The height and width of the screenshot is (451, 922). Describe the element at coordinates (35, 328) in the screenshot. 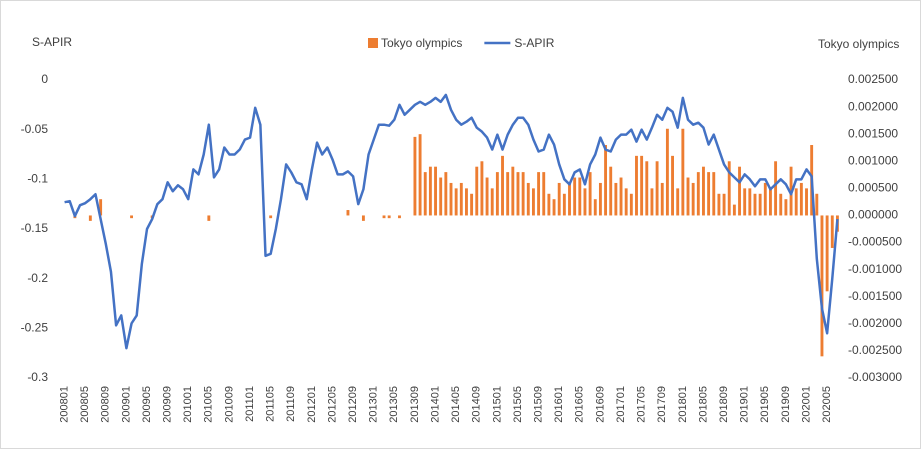

I see `y-tick-label: -0.25` at that location.